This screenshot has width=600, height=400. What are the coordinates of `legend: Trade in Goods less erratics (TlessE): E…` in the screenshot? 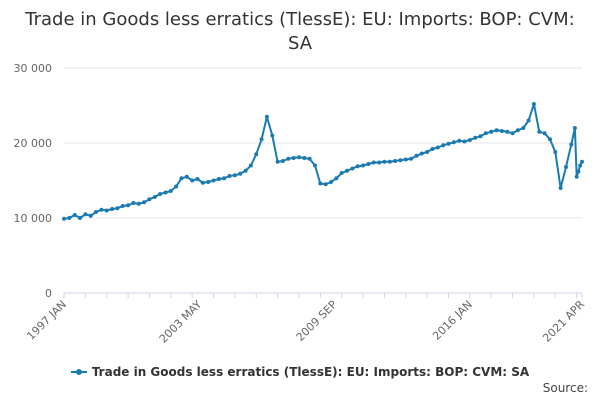 It's located at (300, 372).